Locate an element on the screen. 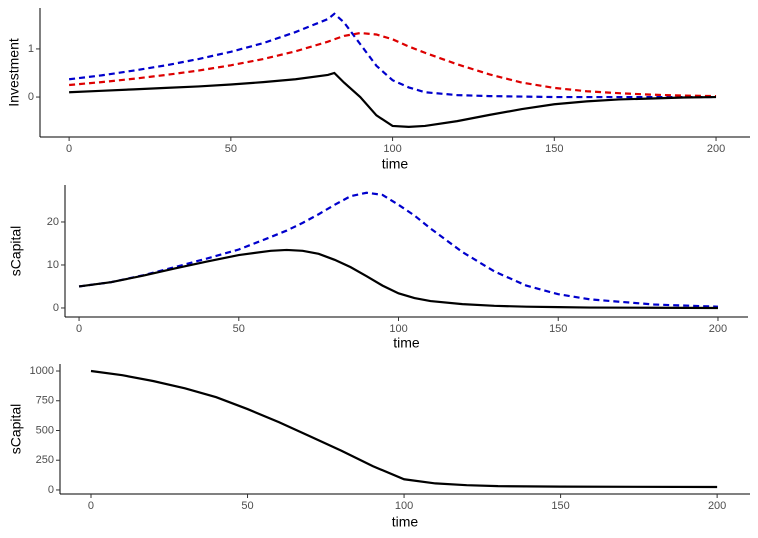 The image size is (758, 538). y-tick-label: 20 is located at coordinates (53, 222).